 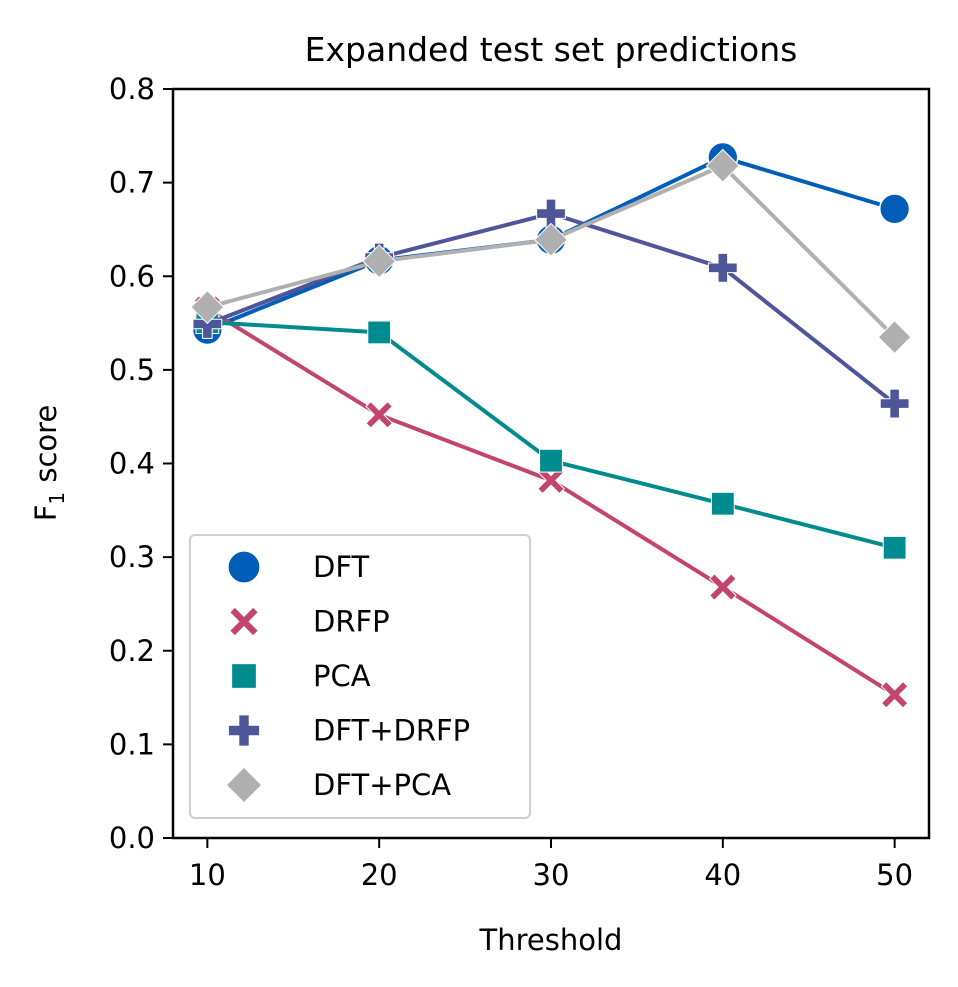 What do you see at coordinates (132, 89) in the screenshot?
I see `y-tick-label: 0.8` at bounding box center [132, 89].